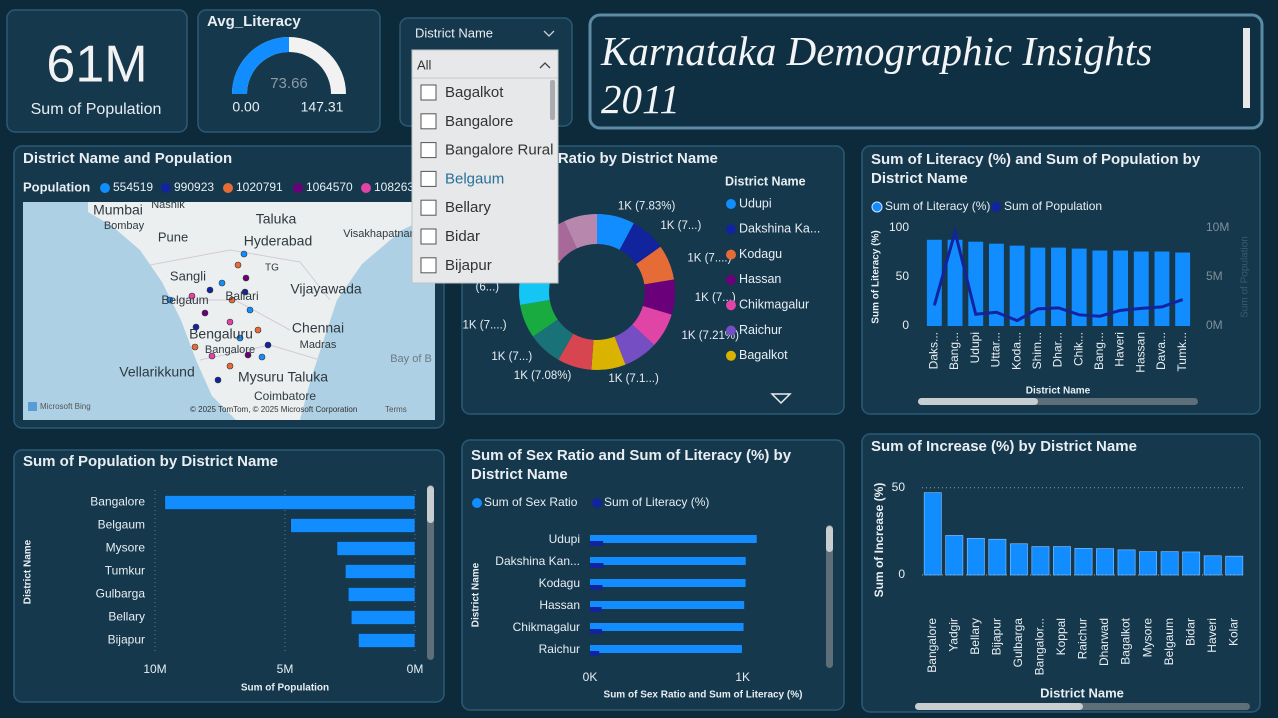 The height and width of the screenshot is (718, 1278). Describe the element at coordinates (322, 107) in the screenshot. I see `gauge-max-label: 147.31` at that location.